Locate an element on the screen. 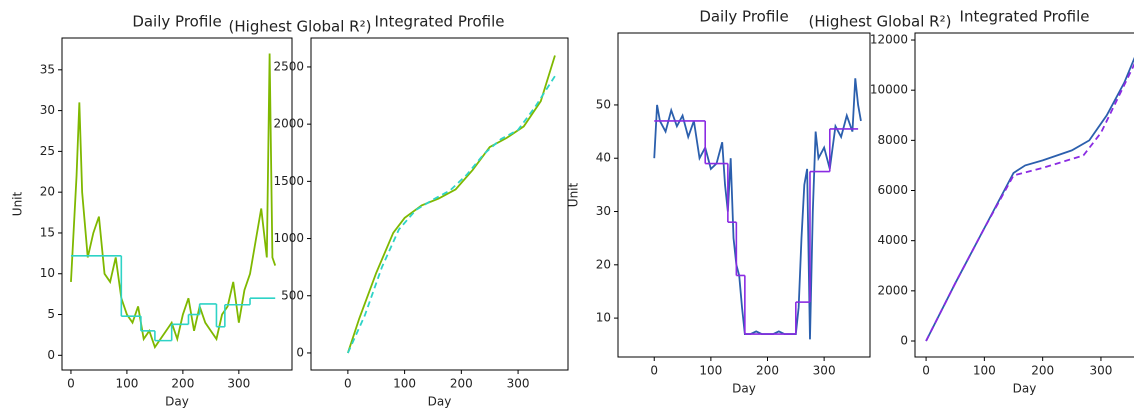 This screenshot has height=414, width=1134. y-tick-label: 4000 is located at coordinates (892, 240).